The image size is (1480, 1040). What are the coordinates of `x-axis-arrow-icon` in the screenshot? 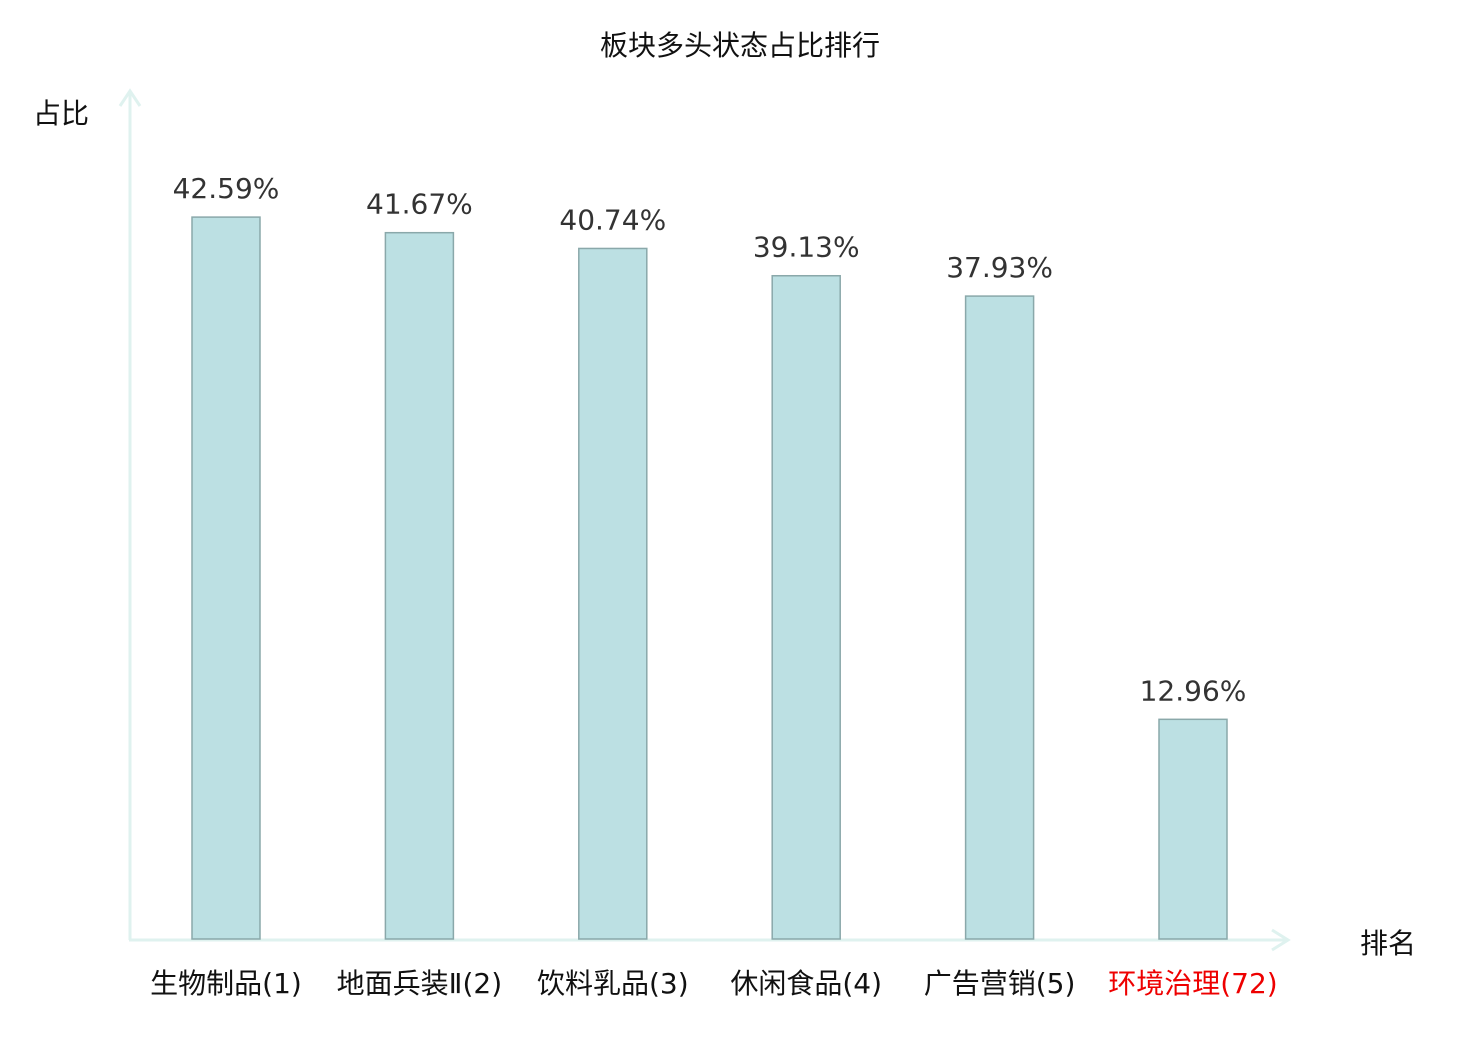 It's located at (1281, 940).